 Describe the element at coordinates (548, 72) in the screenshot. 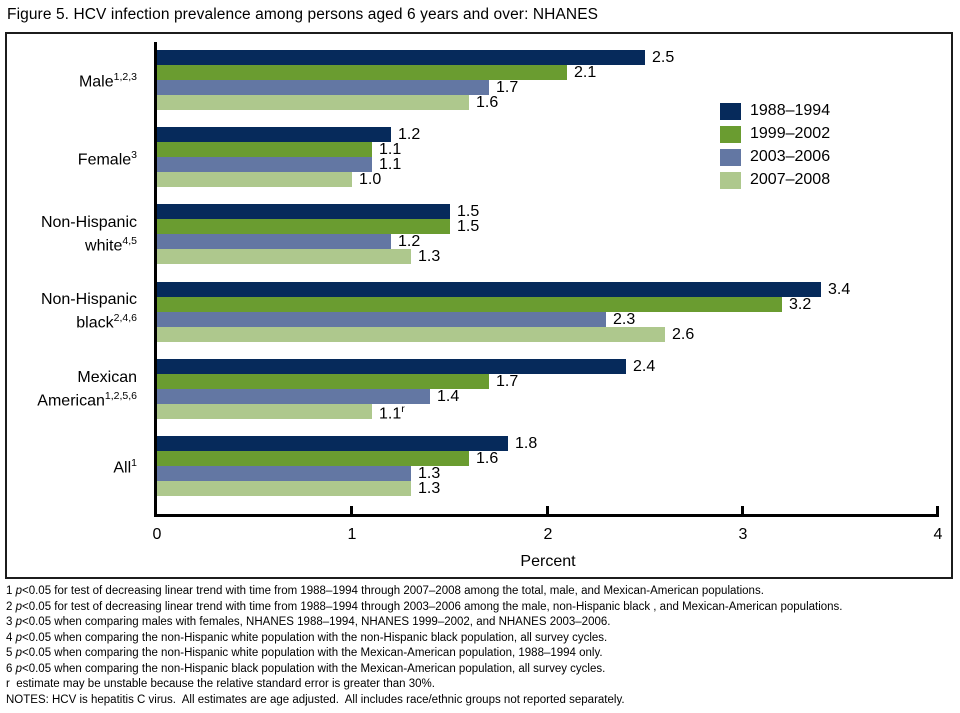

I see `bar-row: 2.1` at that location.